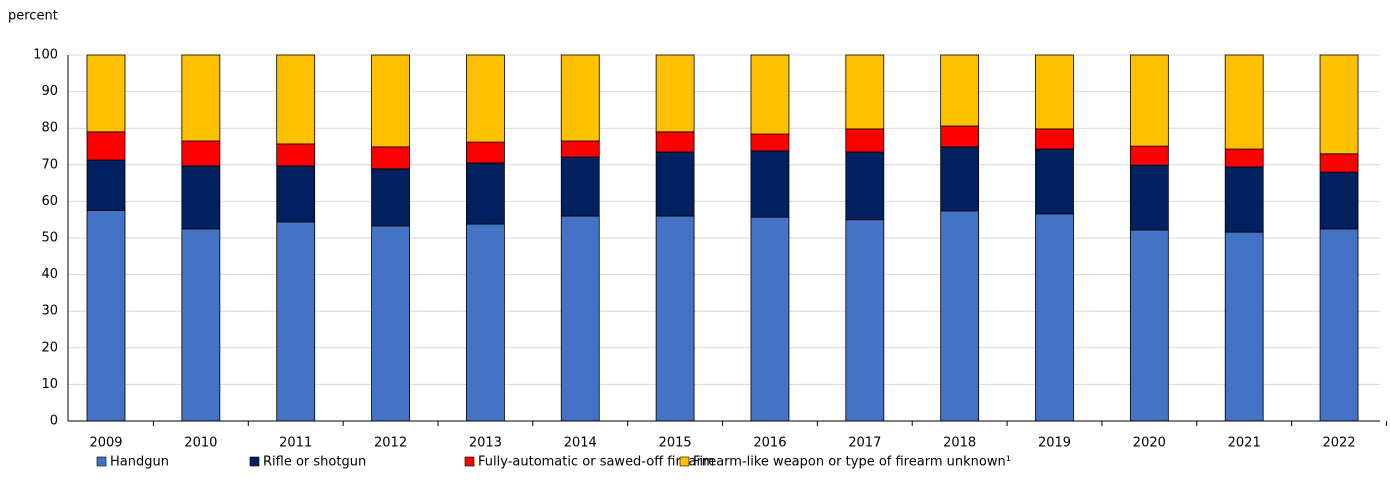 This screenshot has width=1390, height=504. What do you see at coordinates (1149, 443) in the screenshot?
I see `x-tick-label: 2020` at bounding box center [1149, 443].